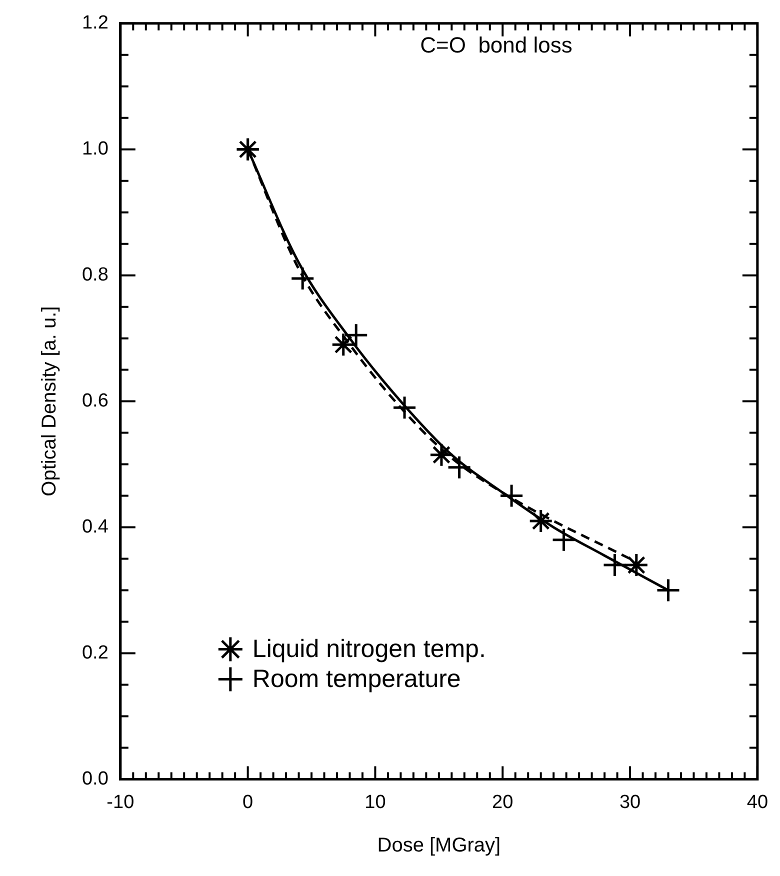 This screenshot has width=780, height=876. Describe the element at coordinates (369, 649) in the screenshot. I see `legend-label: Liquid nitrogen temp.` at that location.